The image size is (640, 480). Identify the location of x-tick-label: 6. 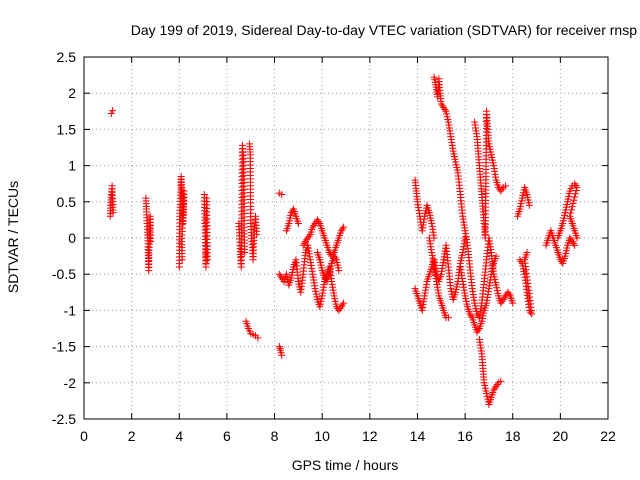
(227, 436).